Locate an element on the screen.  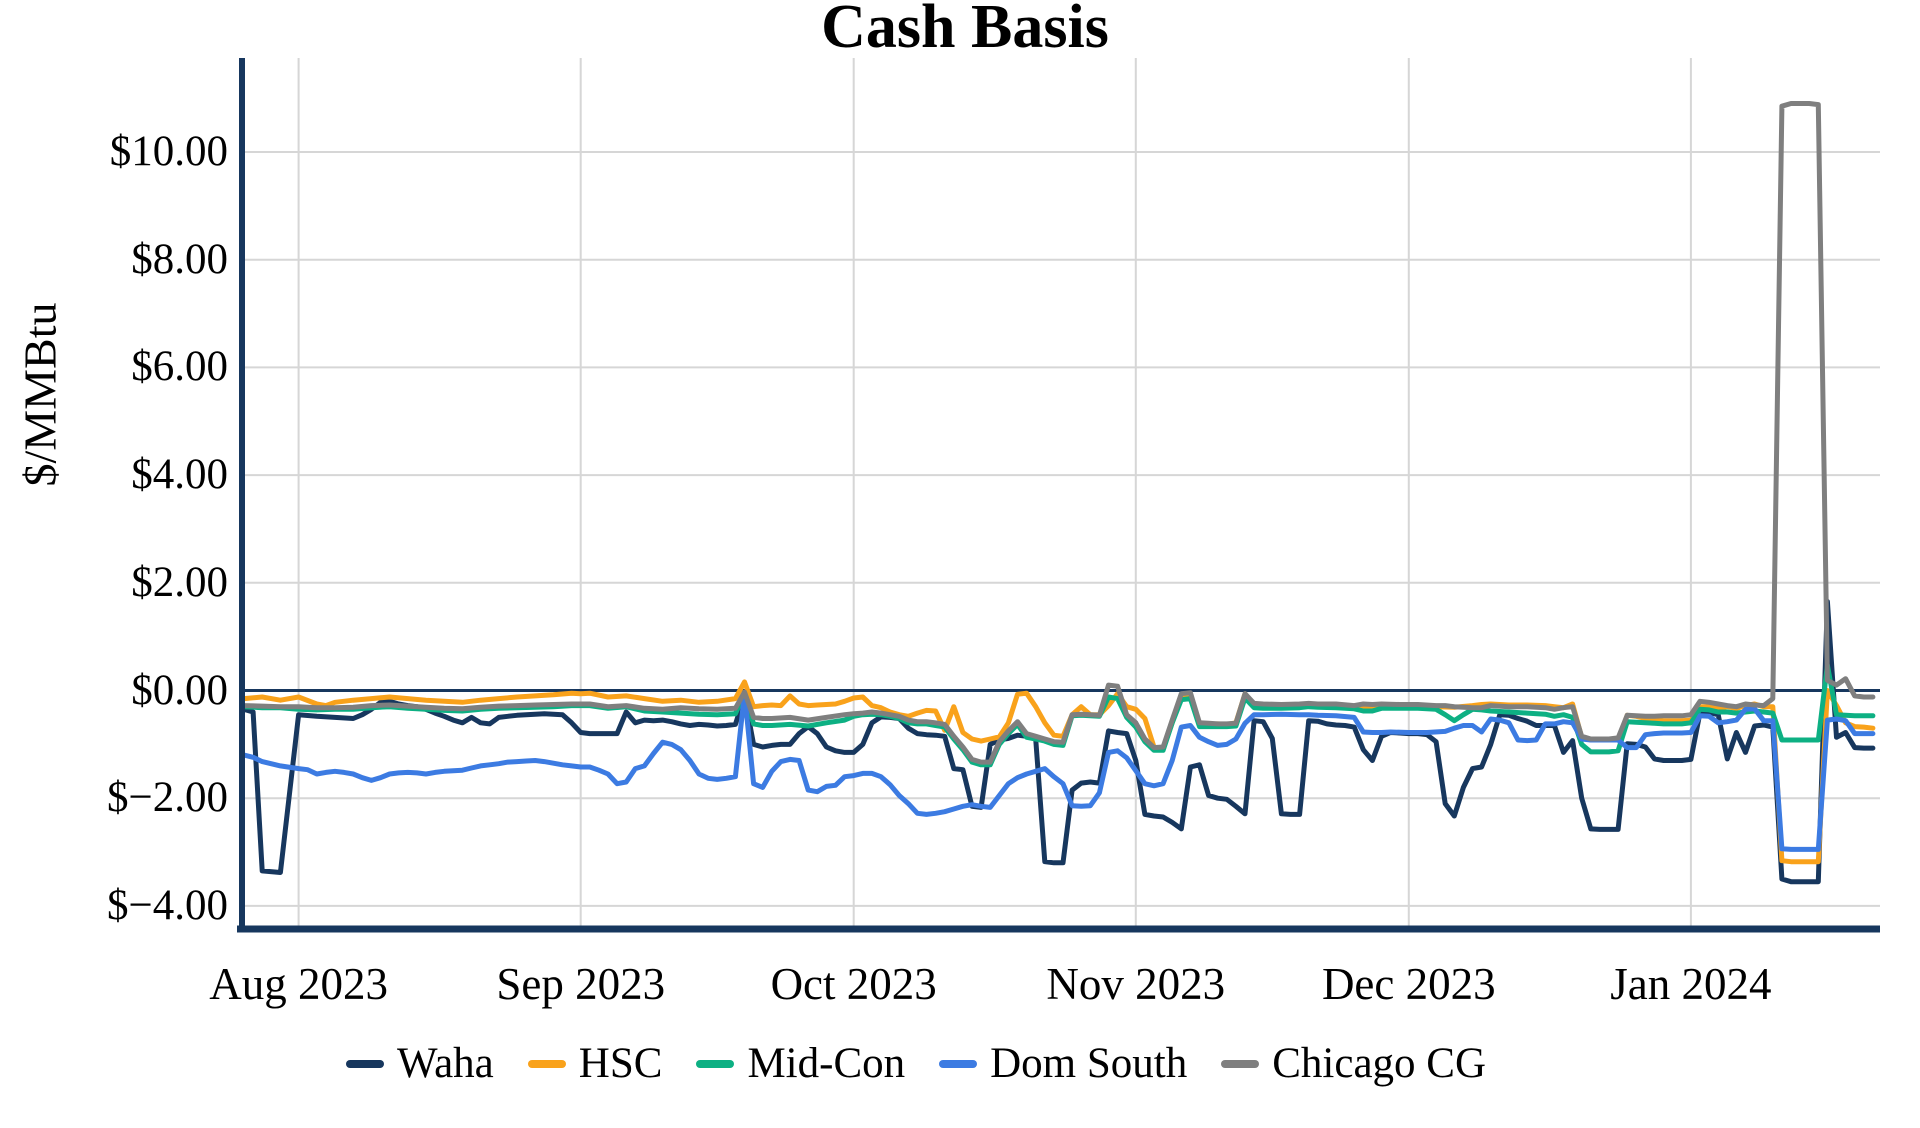
x-tick-label: Oct 2023 is located at coordinates (853, 984).